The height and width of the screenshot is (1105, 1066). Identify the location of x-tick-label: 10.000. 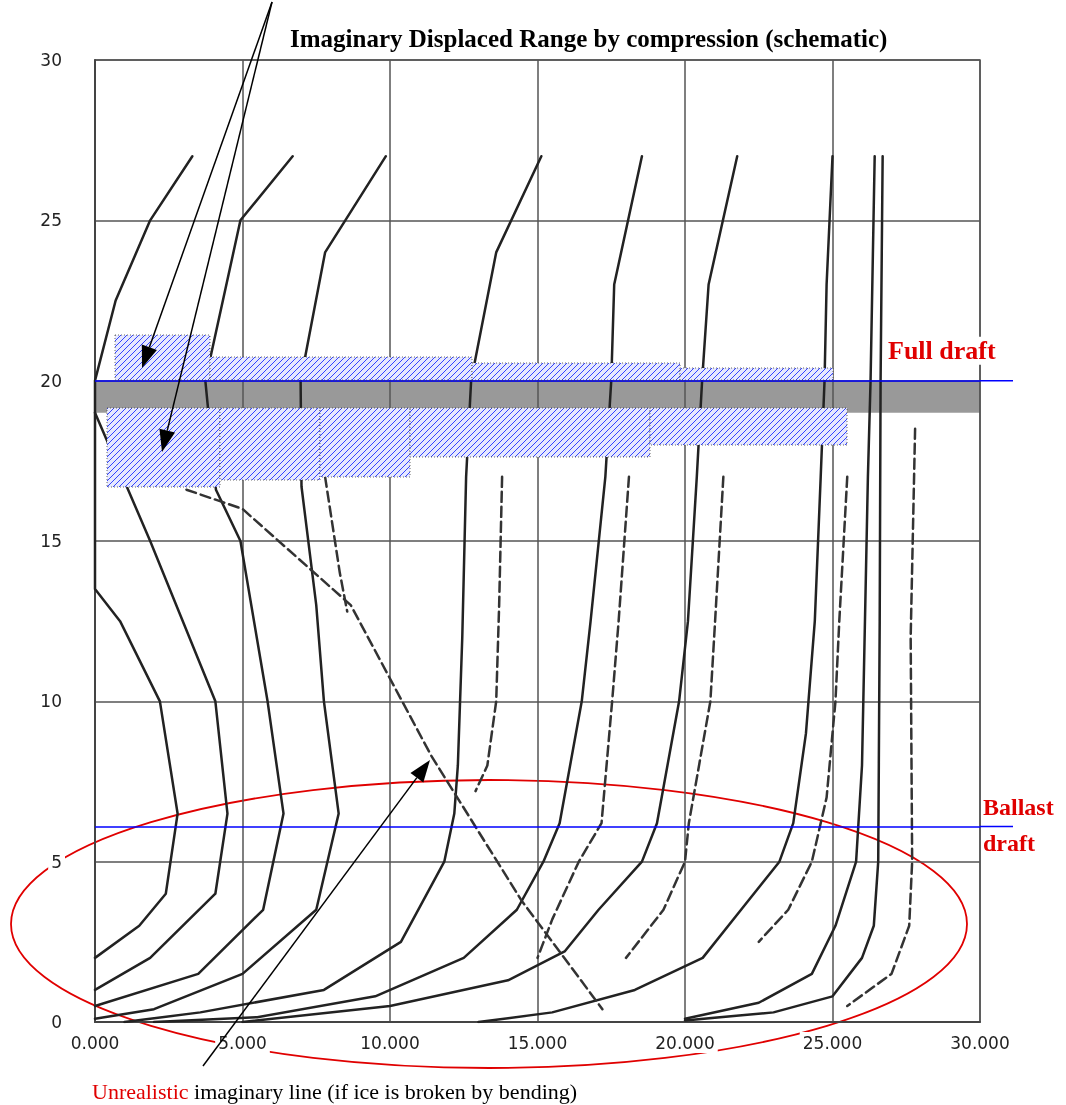
(390, 1042).